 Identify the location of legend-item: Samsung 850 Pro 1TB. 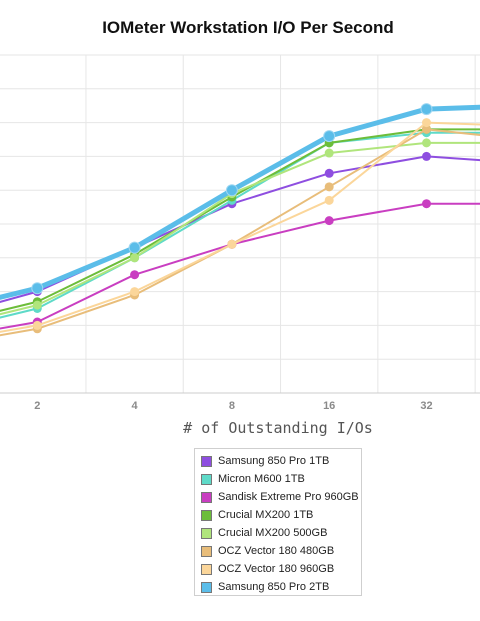
(281, 461).